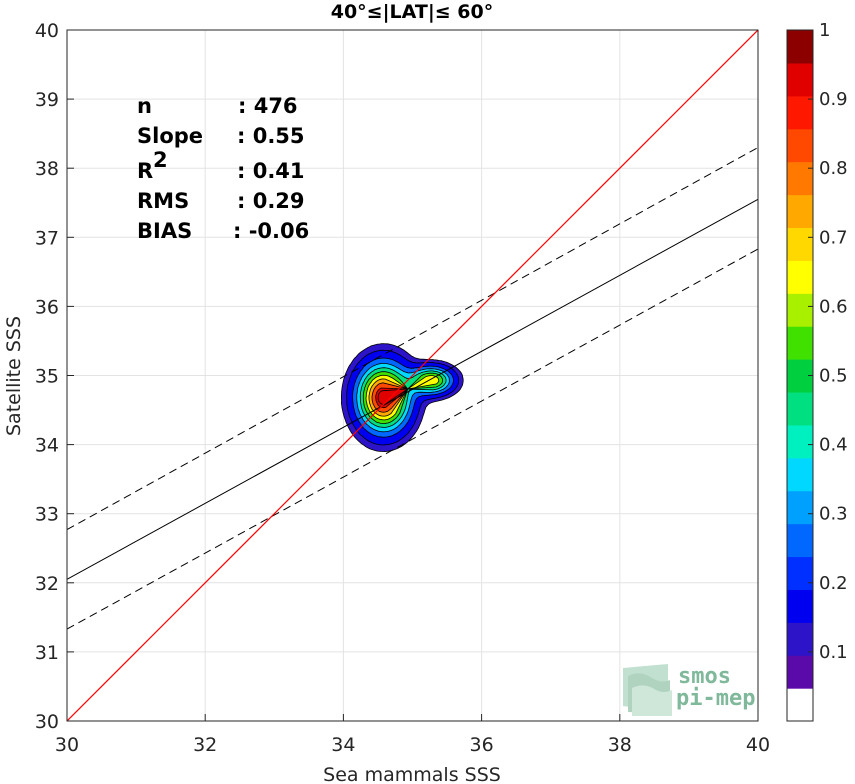 Image resolution: width=855 pixels, height=784 pixels. I want to click on x-tick-label: 40, so click(758, 745).